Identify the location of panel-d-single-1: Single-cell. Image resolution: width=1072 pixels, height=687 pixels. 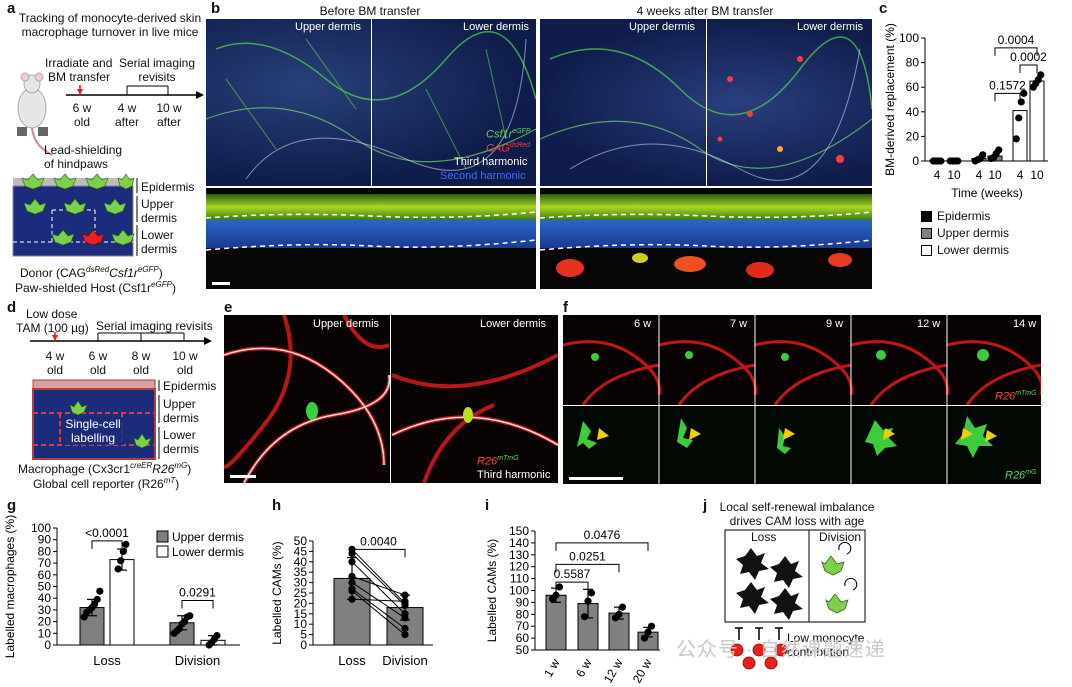
(93, 424).